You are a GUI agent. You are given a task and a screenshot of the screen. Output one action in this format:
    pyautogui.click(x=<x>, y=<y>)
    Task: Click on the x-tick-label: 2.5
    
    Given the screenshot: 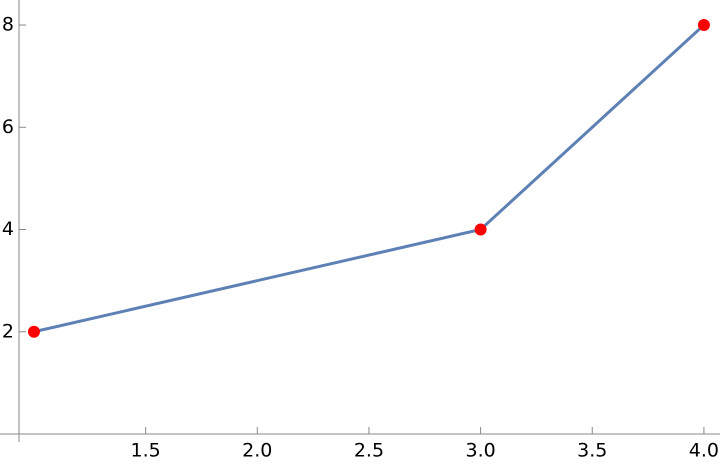 What is the action you would take?
    pyautogui.click(x=369, y=451)
    